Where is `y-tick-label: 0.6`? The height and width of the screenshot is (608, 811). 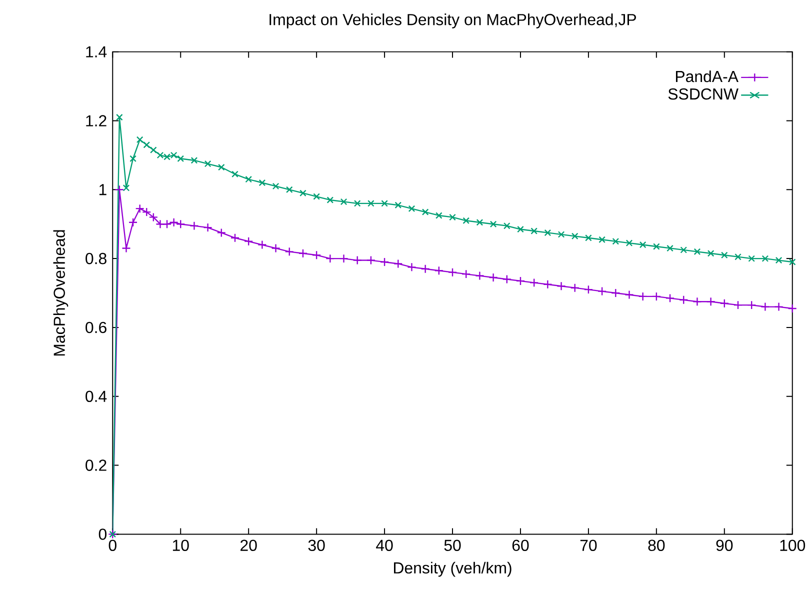
y-tick-label: 0.6 is located at coordinates (96, 328).